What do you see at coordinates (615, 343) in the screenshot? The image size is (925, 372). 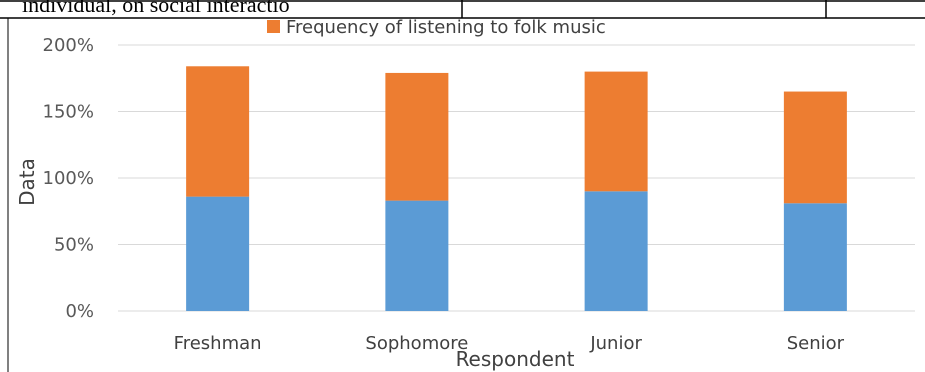 I see `x-category-label: Junior` at bounding box center [615, 343].